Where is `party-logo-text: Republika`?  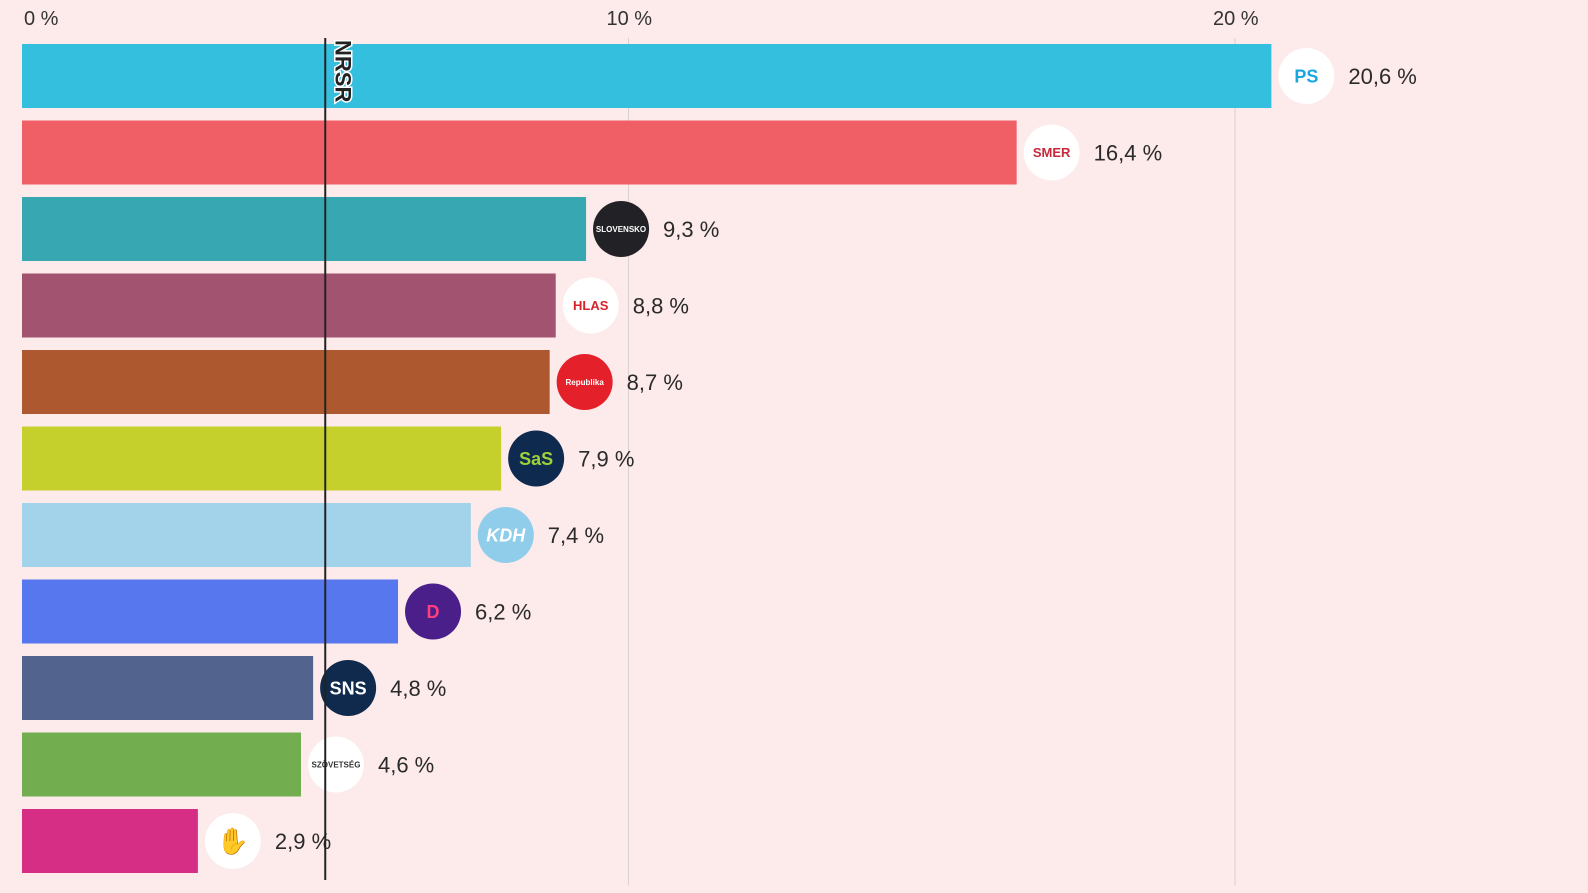
party-logo-text: Republika is located at coordinates (585, 382).